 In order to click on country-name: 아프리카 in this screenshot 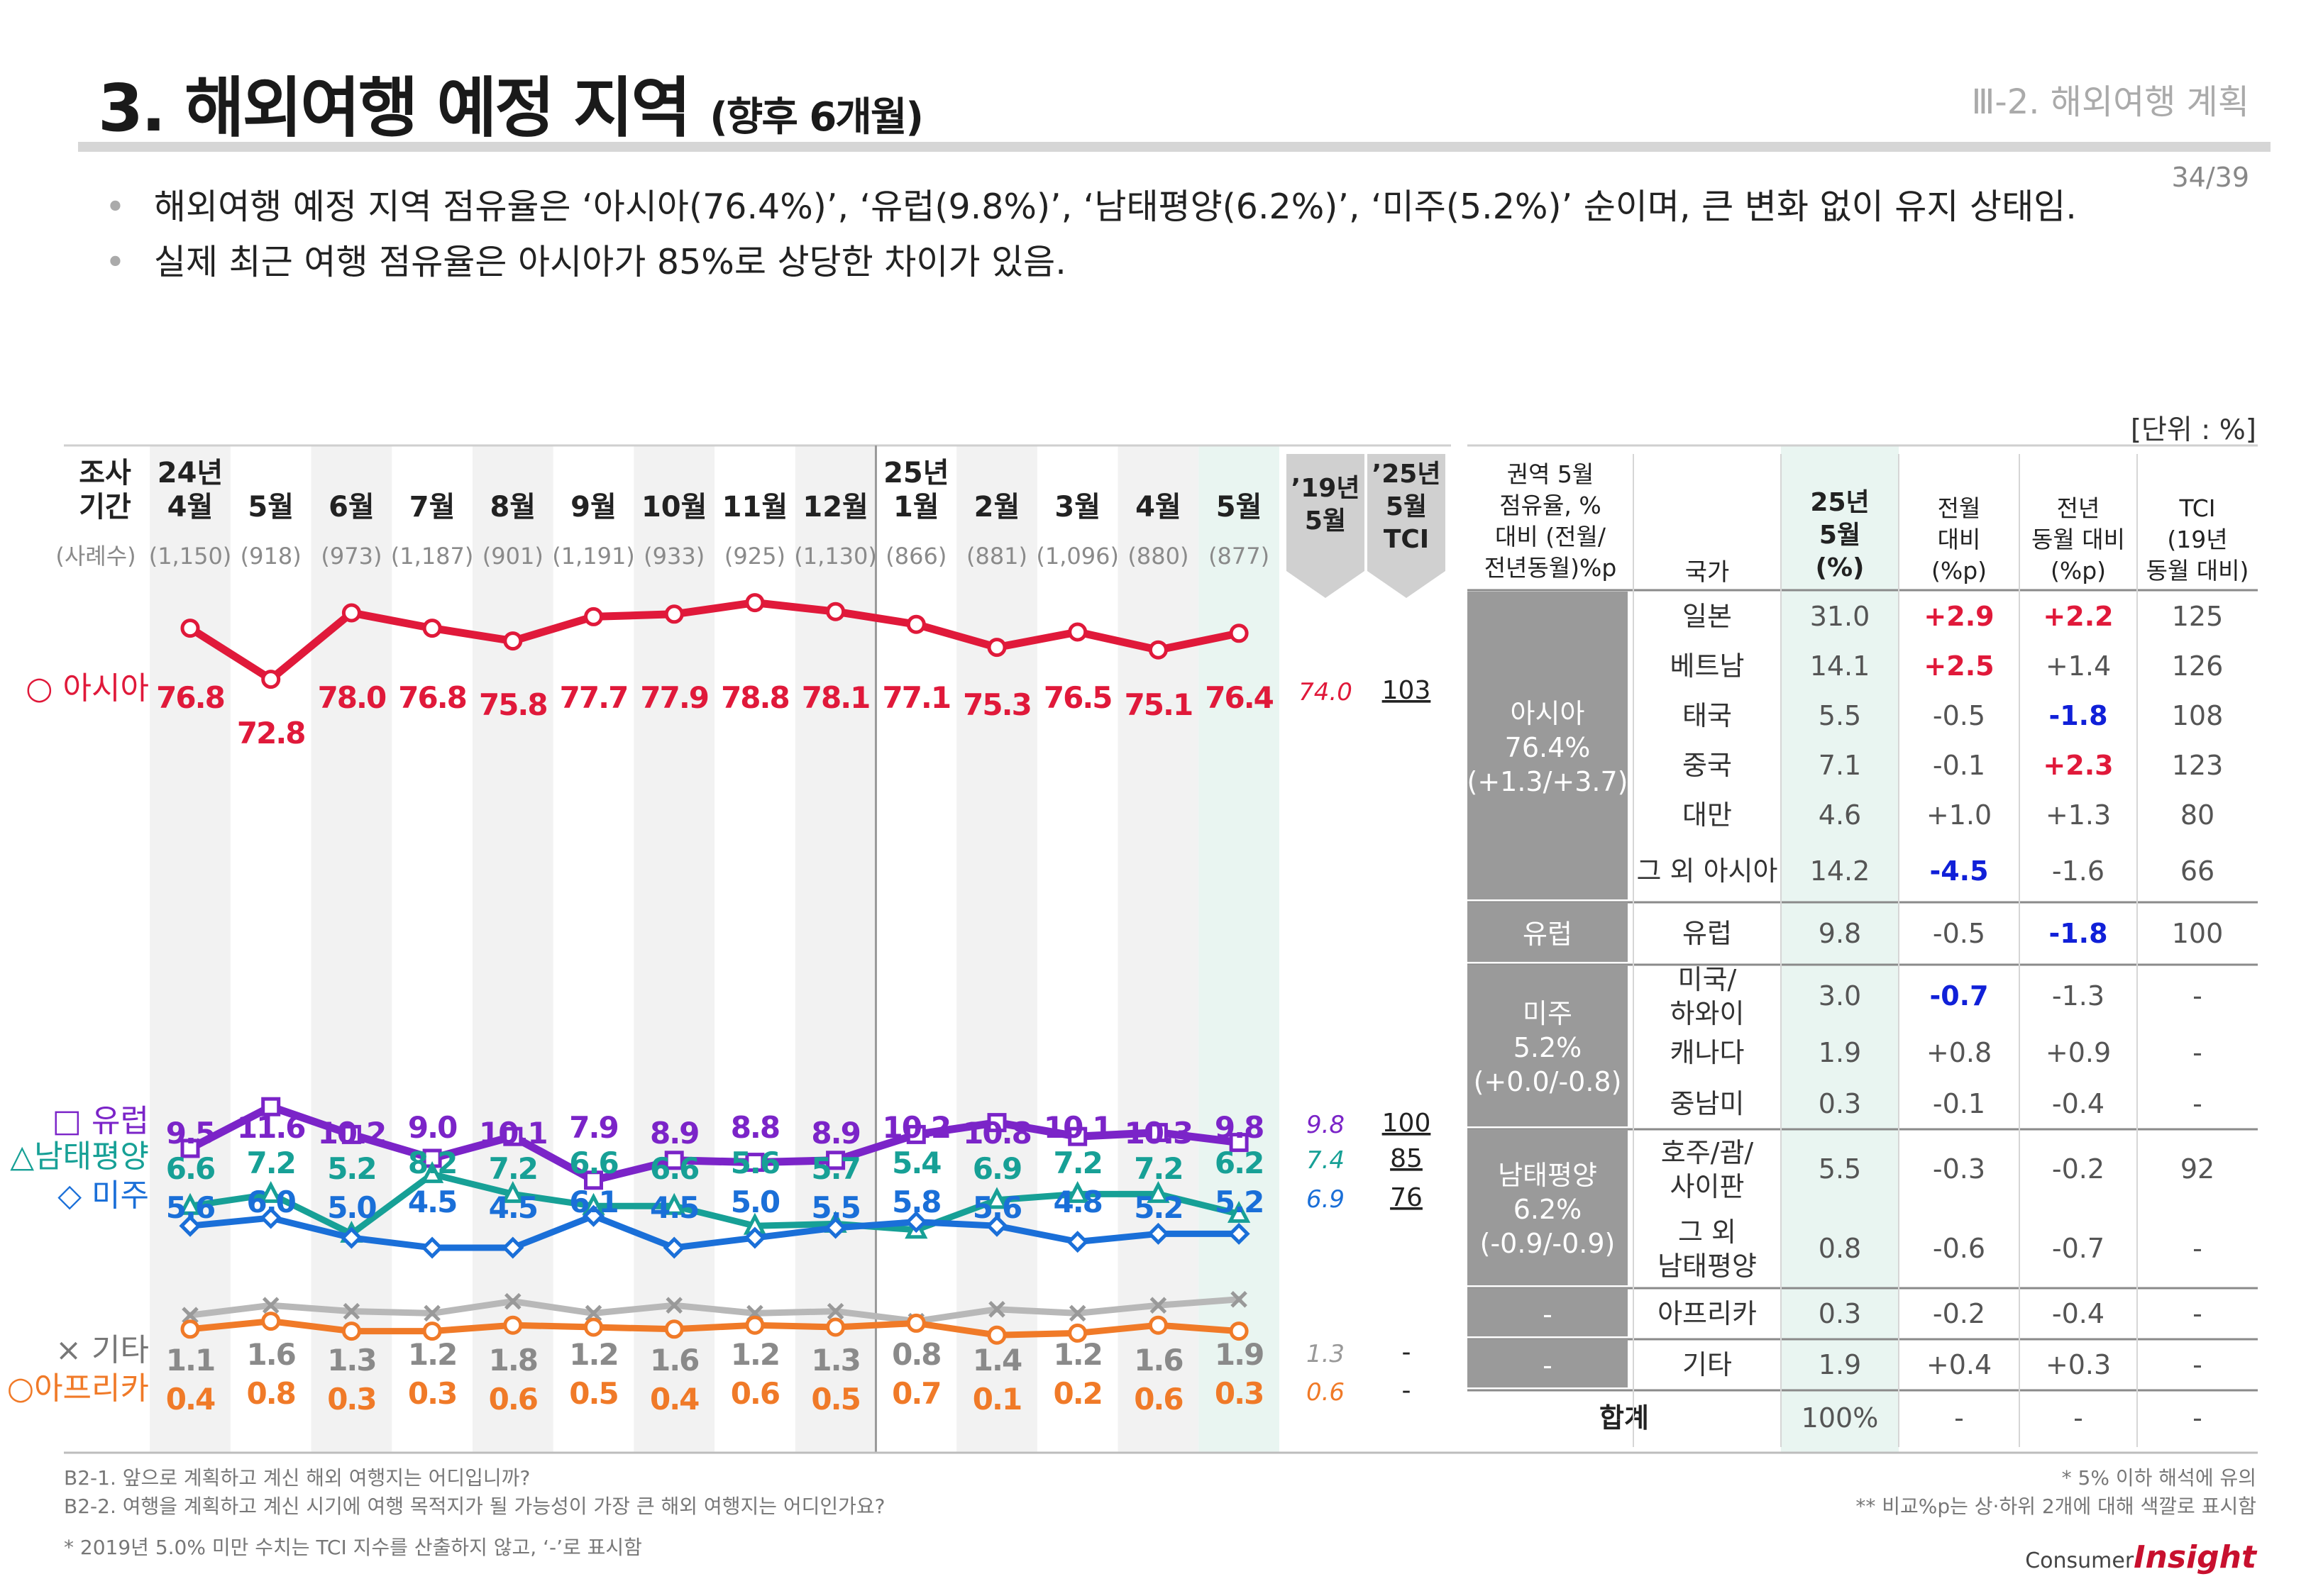, I will do `click(1707, 1313)`.